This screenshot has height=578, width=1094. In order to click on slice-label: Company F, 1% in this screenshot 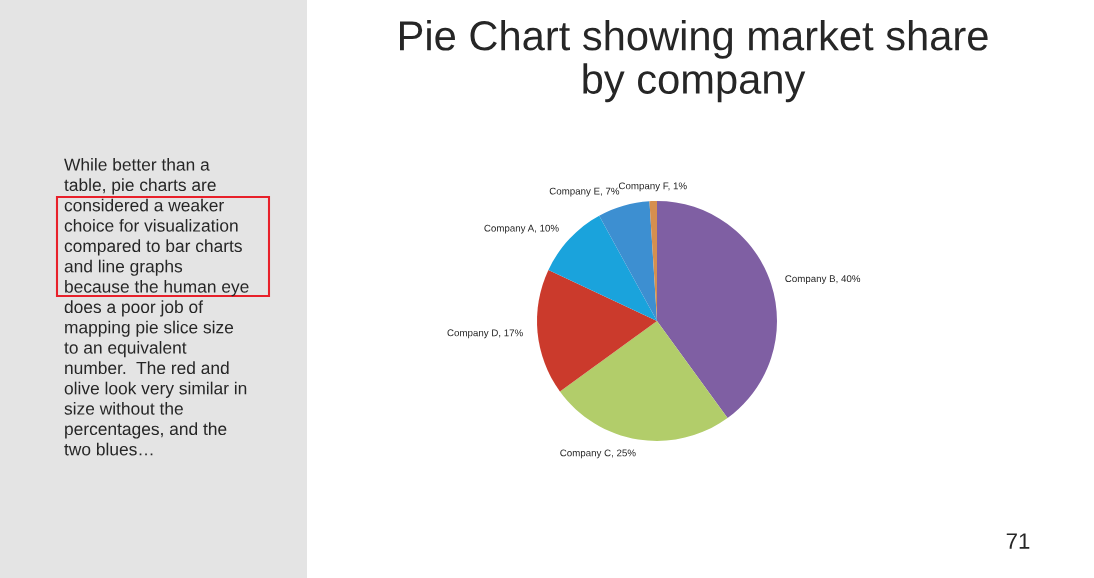, I will do `click(652, 187)`.